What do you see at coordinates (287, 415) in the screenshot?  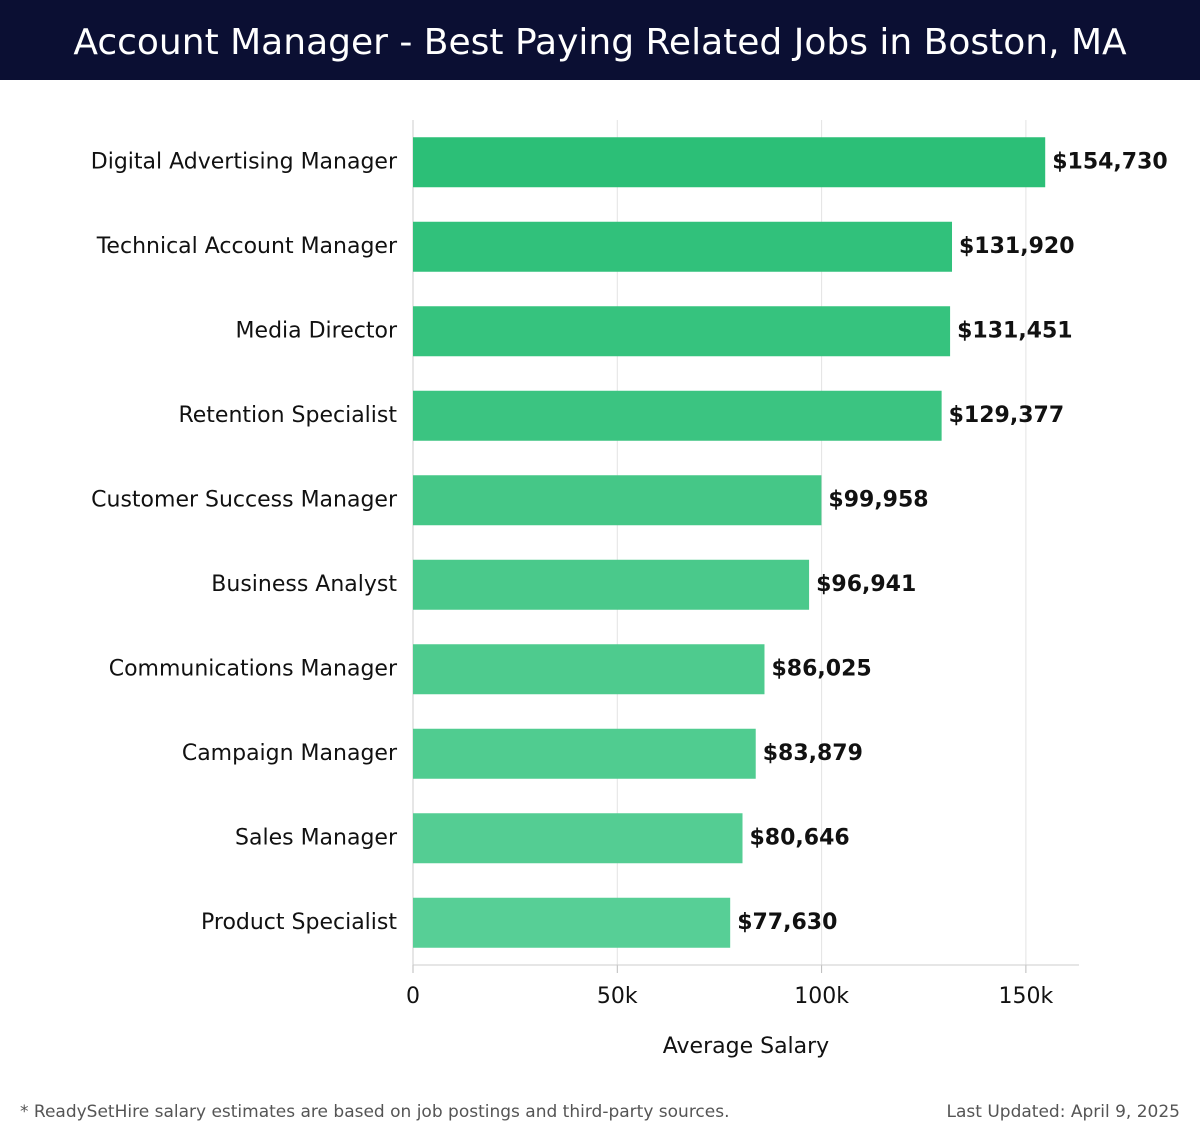 I see `category-label: Retention Specialist` at bounding box center [287, 415].